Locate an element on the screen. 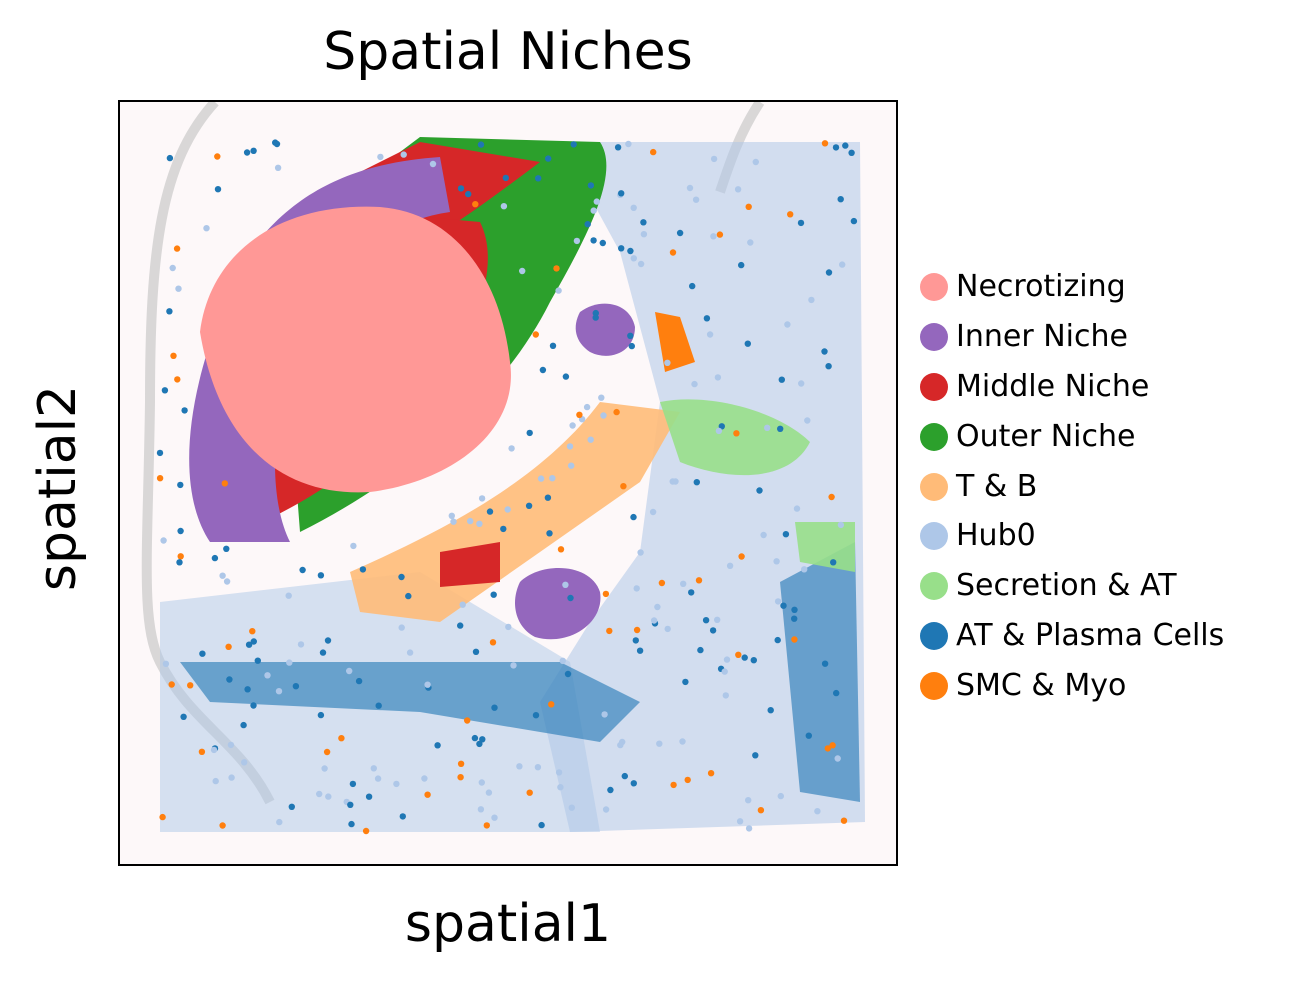  legend-item: SMC & Myo is located at coordinates (1072, 686).